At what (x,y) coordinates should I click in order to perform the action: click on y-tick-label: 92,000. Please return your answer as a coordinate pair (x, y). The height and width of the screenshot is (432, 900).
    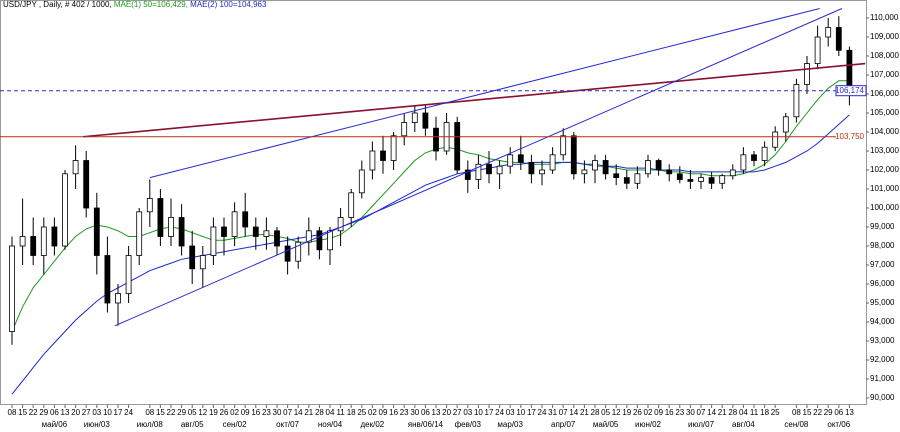
    Looking at the image, I should click on (882, 359).